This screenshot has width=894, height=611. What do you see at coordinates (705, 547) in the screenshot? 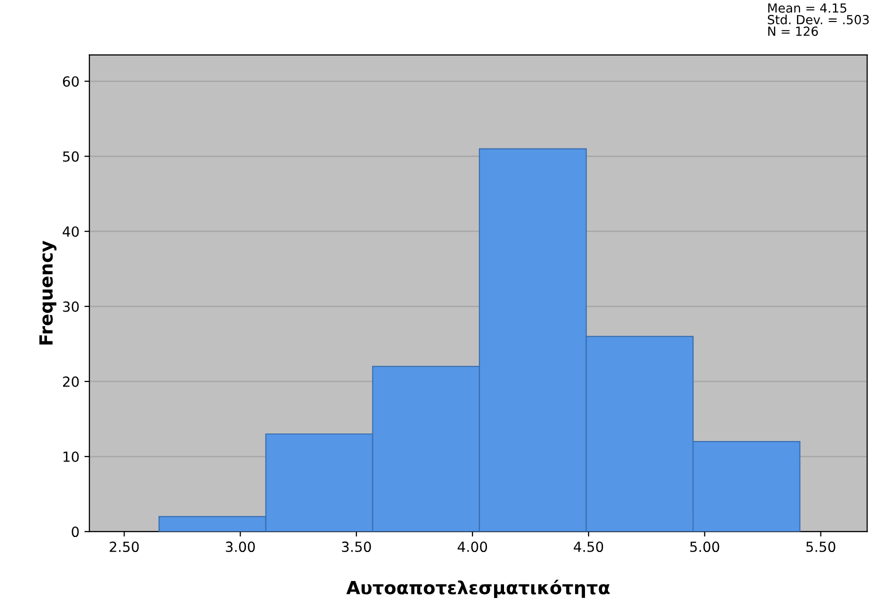
I see `x-tick-label: 5.00` at bounding box center [705, 547].